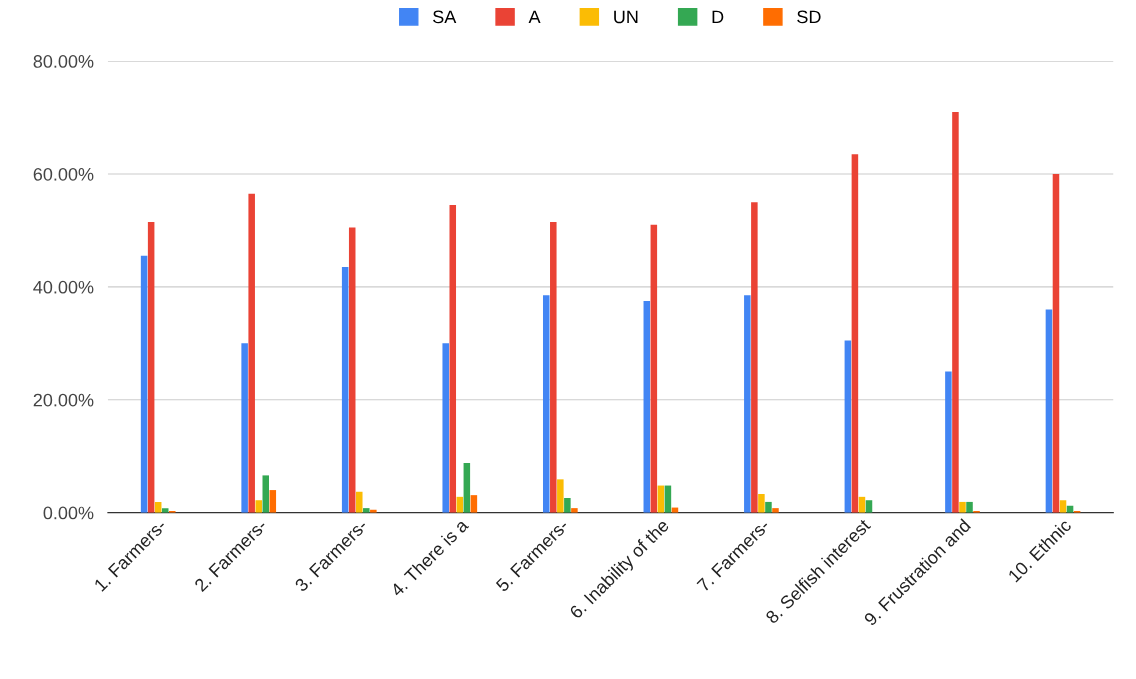 This screenshot has width=1136, height=679. What do you see at coordinates (445, 17) in the screenshot?
I see `legend-label: SA` at bounding box center [445, 17].